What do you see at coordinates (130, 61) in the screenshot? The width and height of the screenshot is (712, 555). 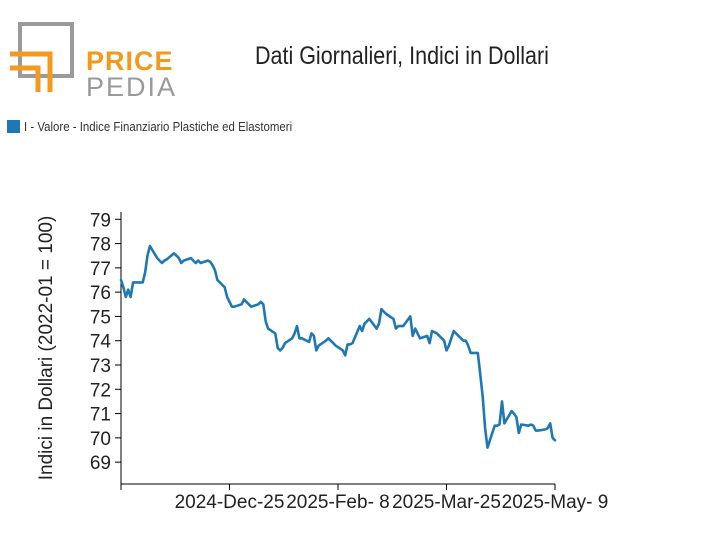 I see `logo-word-price: PRICE` at bounding box center [130, 61].